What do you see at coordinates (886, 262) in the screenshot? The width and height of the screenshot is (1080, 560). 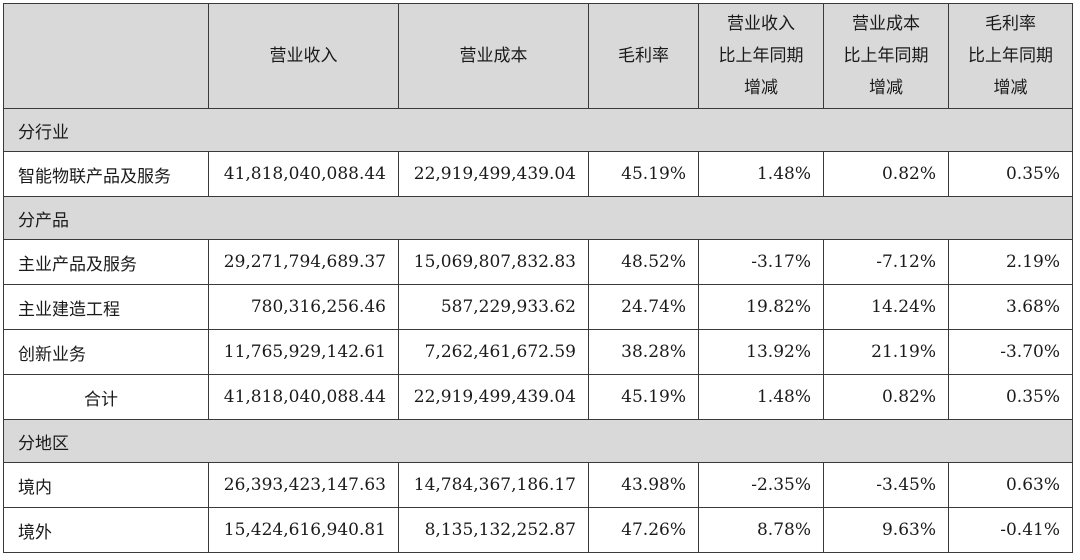 I see `cell-cost-yoy: -7.12%` at bounding box center [886, 262].